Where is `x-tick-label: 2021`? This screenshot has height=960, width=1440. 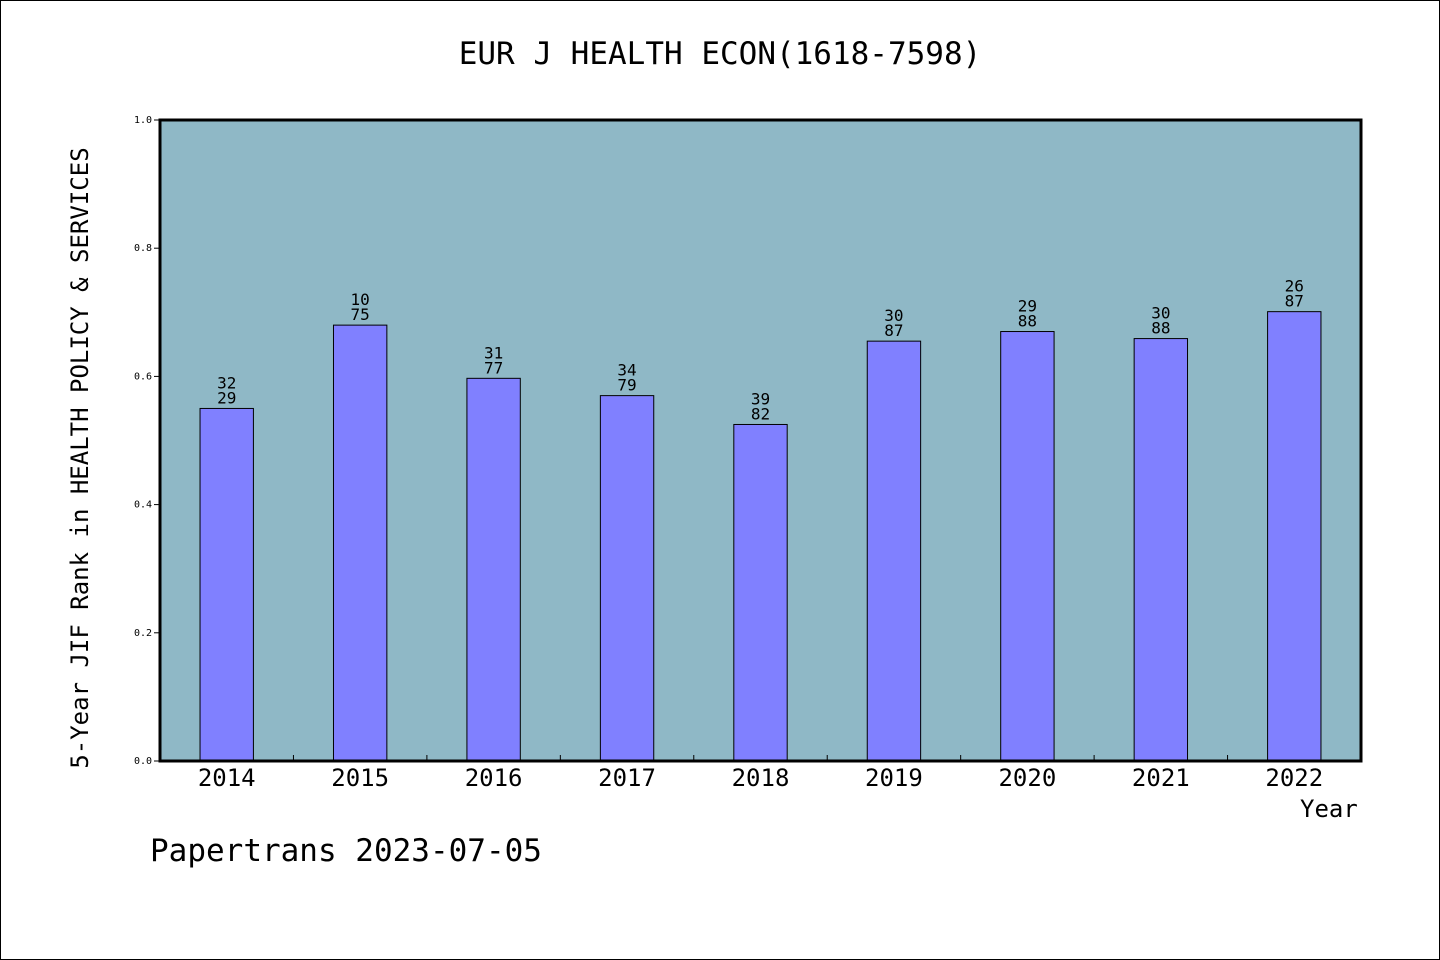 x-tick-label: 2021 is located at coordinates (1161, 778).